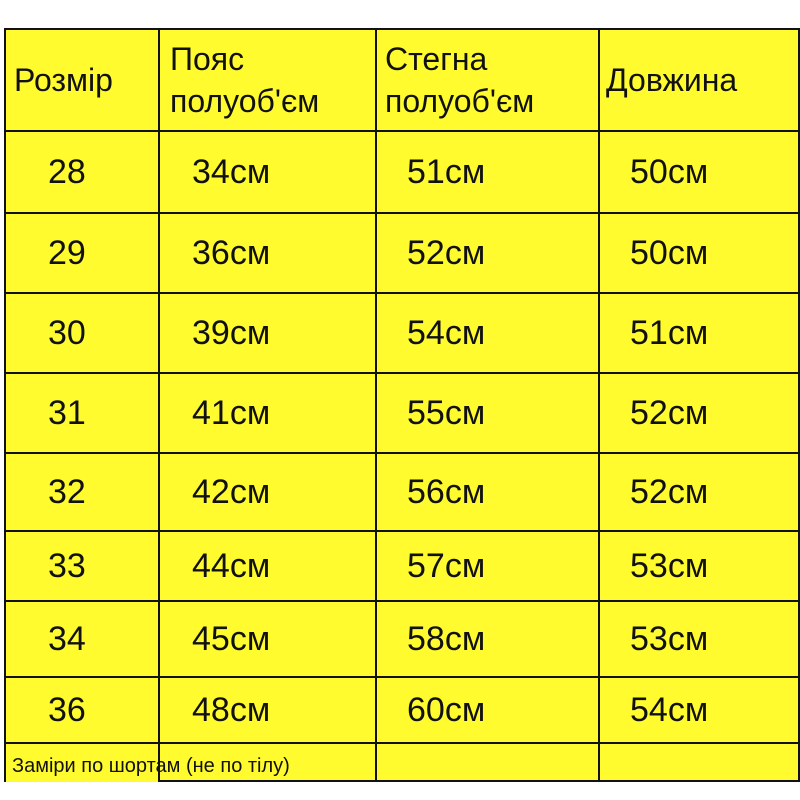  Describe the element at coordinates (67, 709) in the screenshot. I see `data-cell-text: 36` at that location.